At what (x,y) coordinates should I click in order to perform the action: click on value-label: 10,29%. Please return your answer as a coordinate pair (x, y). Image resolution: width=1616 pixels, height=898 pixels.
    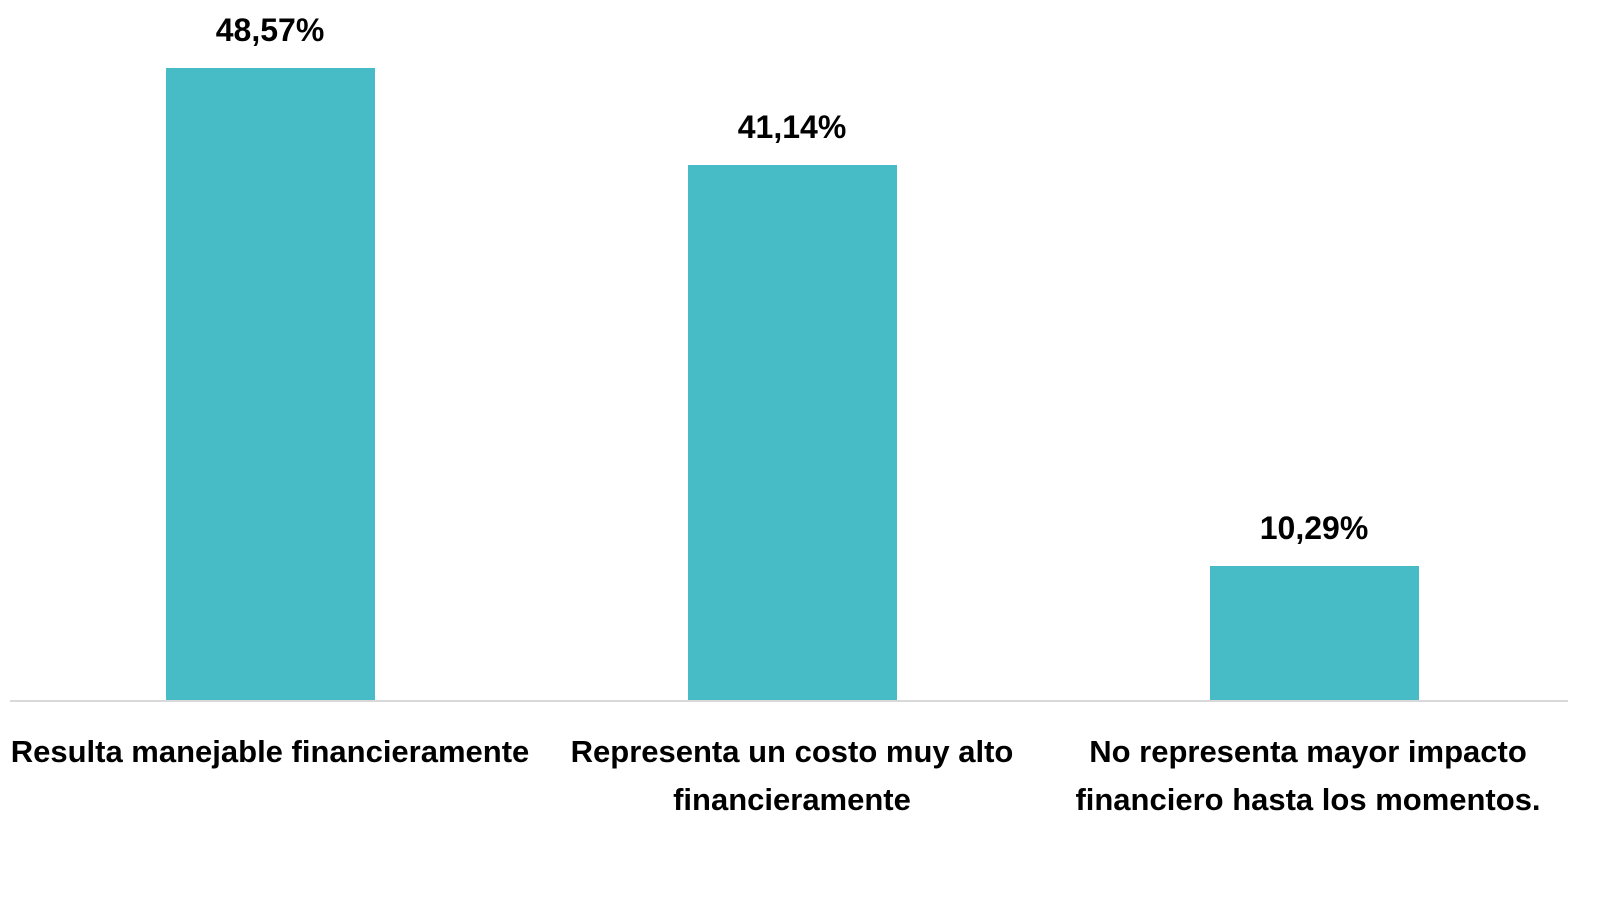
    Looking at the image, I should click on (1314, 528).